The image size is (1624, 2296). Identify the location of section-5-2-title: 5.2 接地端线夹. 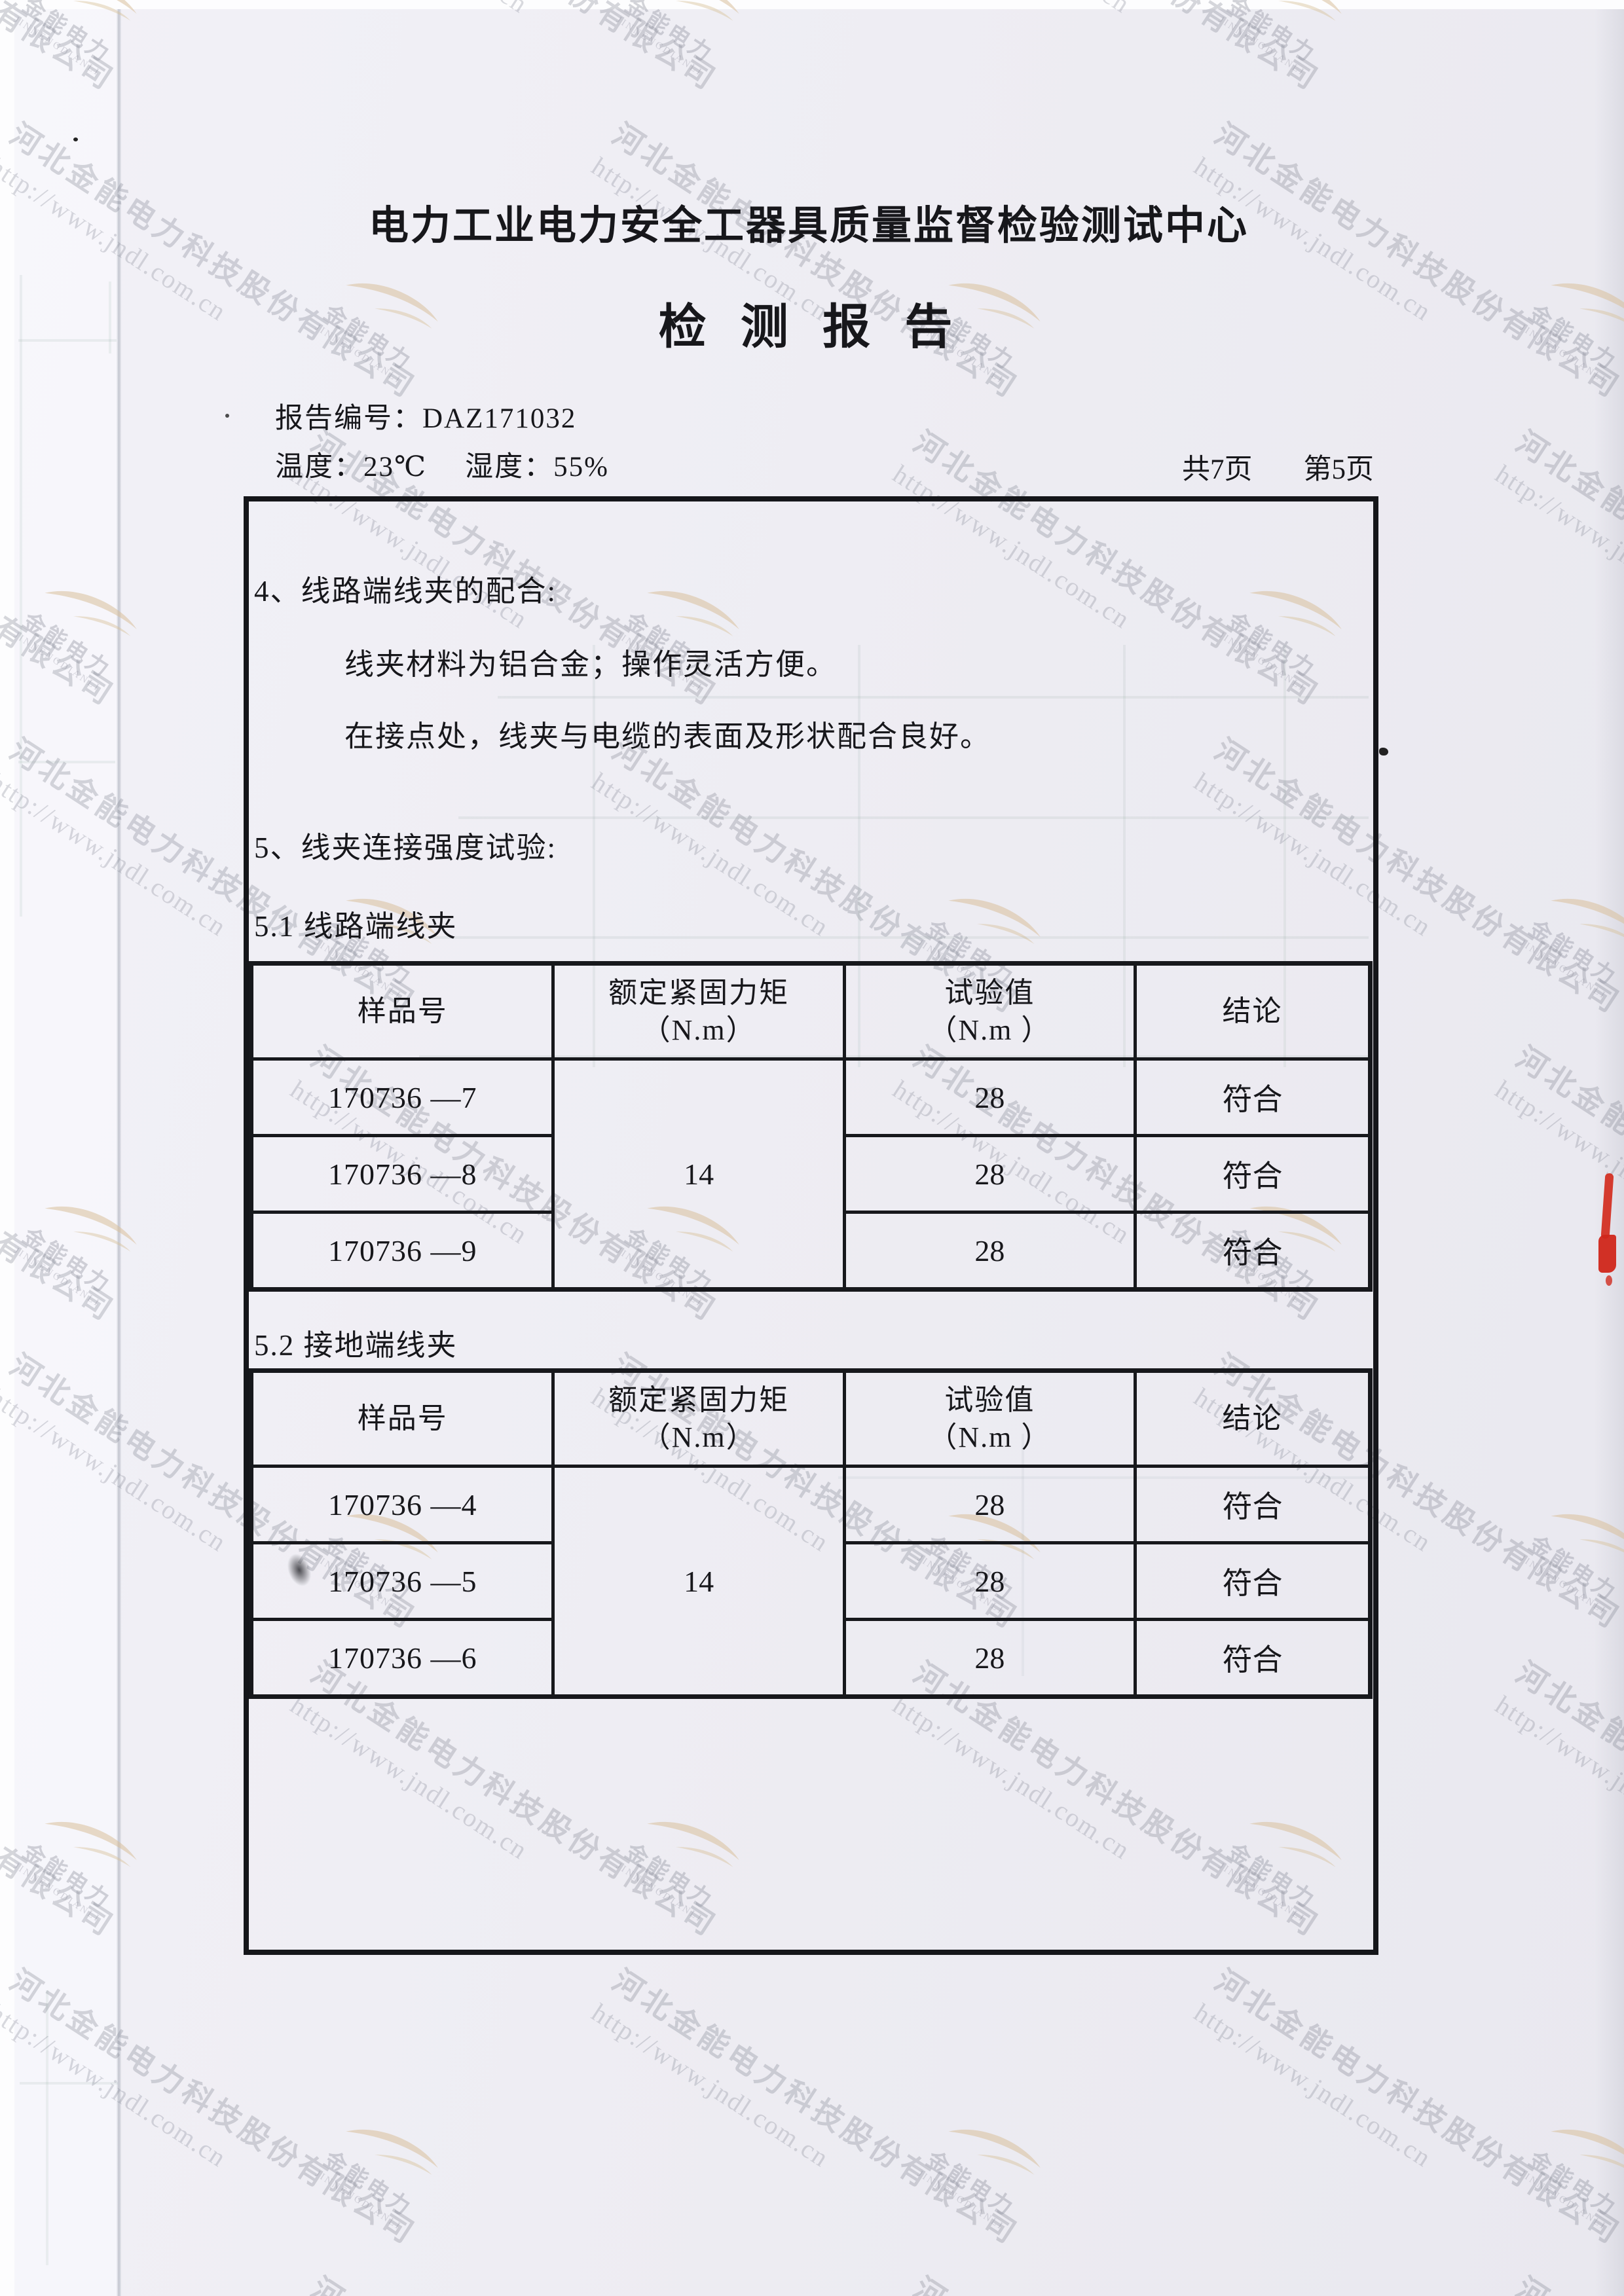
(356, 1345).